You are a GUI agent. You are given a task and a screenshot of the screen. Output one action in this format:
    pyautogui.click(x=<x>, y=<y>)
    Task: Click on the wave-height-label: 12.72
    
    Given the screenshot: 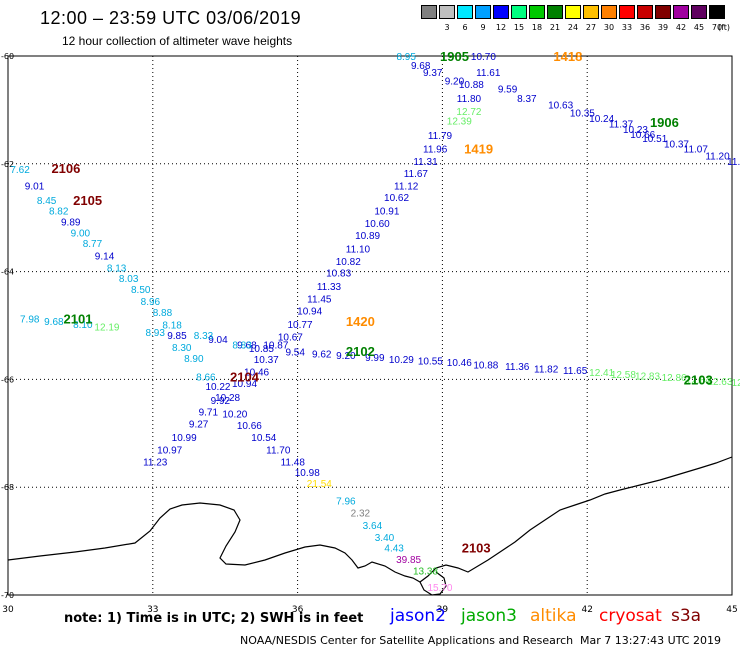 What is the action you would take?
    pyautogui.click(x=468, y=112)
    